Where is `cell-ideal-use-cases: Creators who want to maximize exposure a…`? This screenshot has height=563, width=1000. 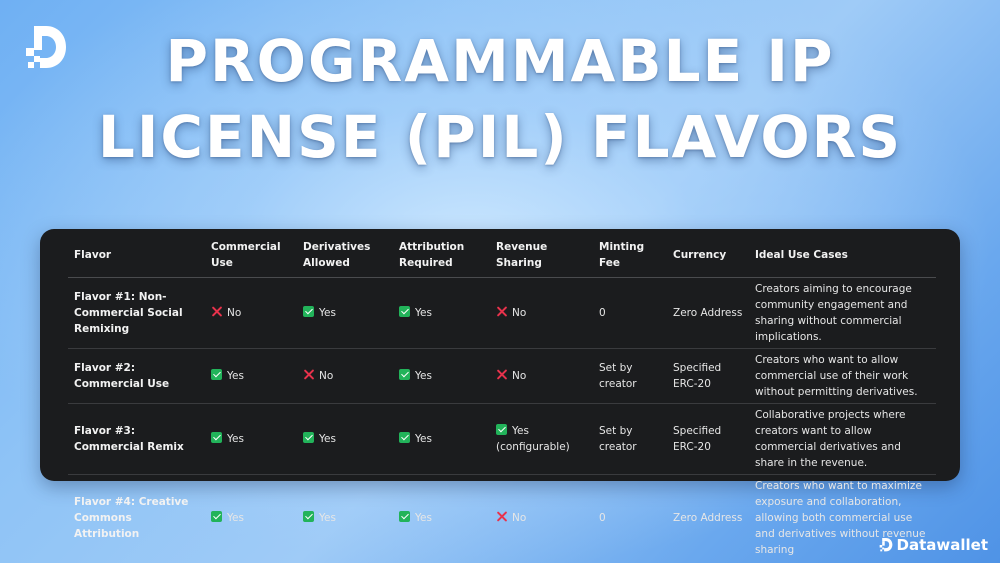 cell-ideal-use-cases: Creators who want to maximize exposure a… is located at coordinates (840, 518).